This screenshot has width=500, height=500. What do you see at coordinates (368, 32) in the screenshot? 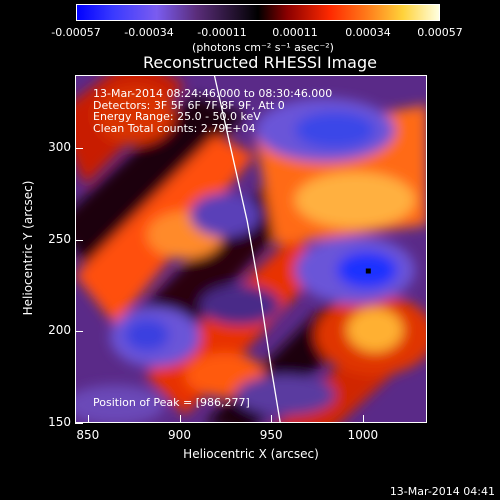
I see `colorbar-tick: 0.00034` at bounding box center [368, 32].